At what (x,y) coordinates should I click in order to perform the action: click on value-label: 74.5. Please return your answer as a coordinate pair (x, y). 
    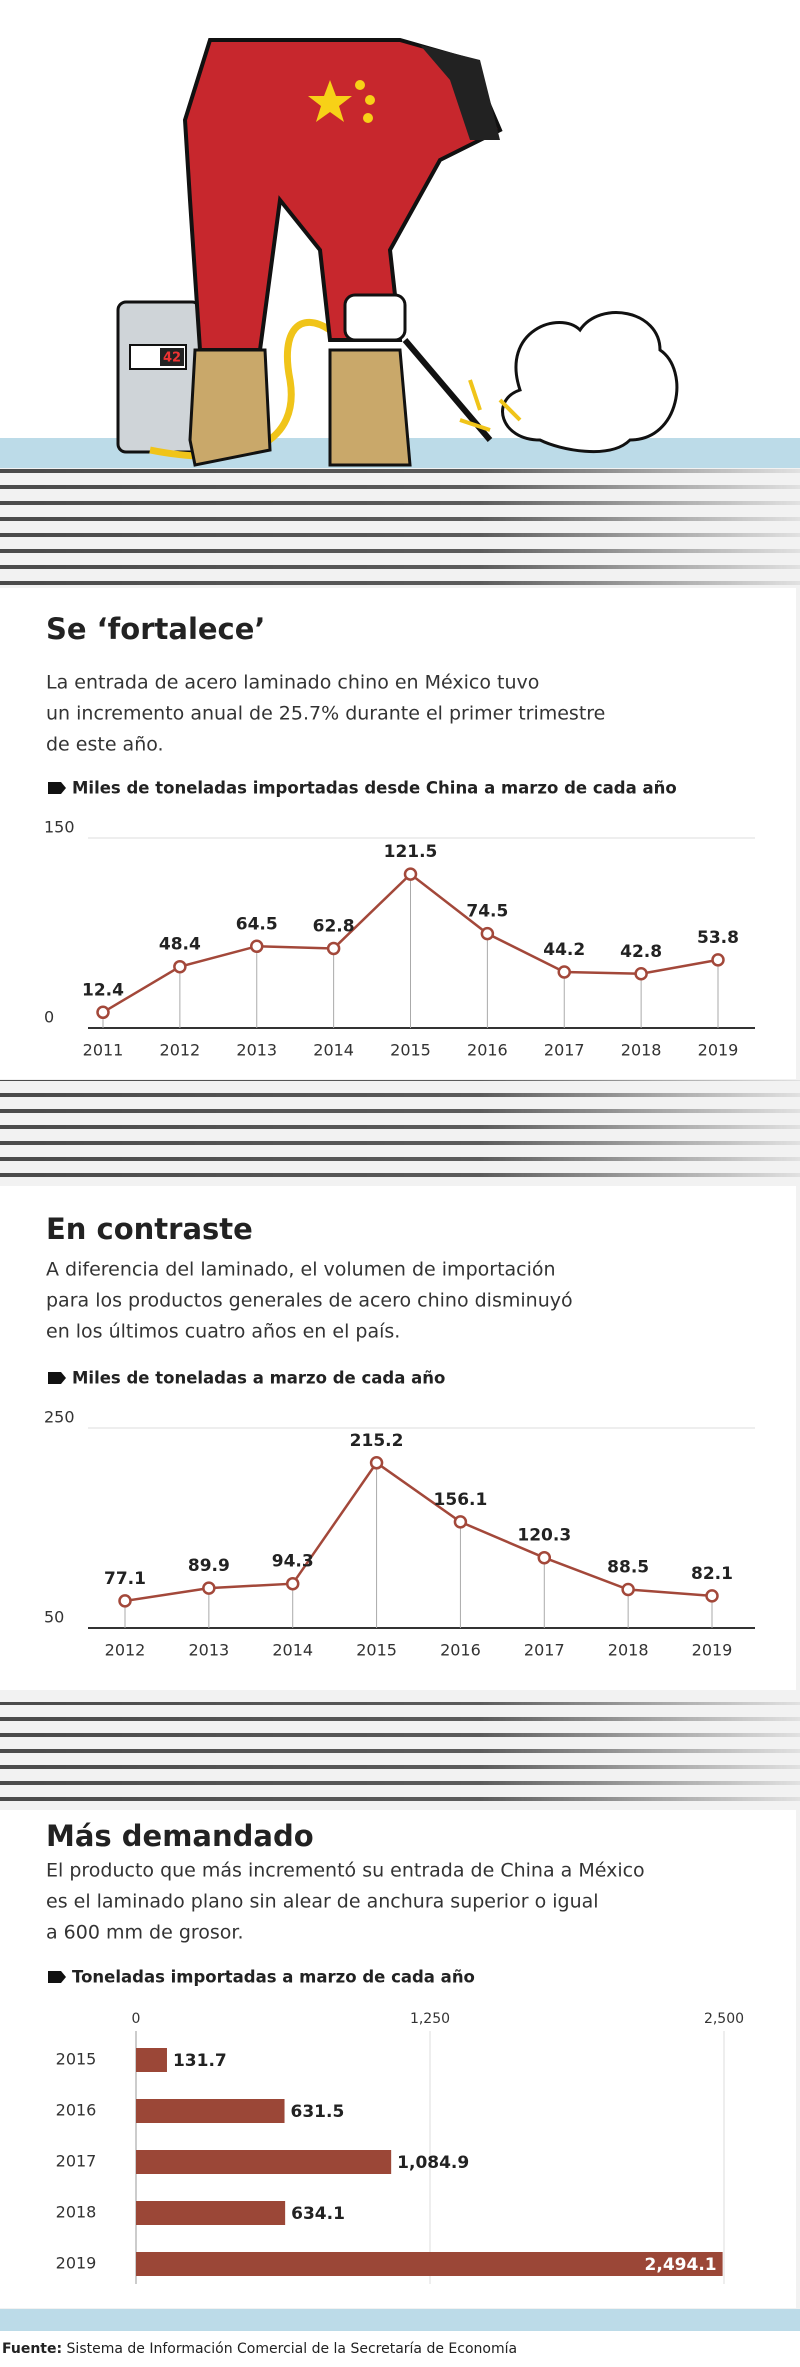
    Looking at the image, I should click on (487, 912).